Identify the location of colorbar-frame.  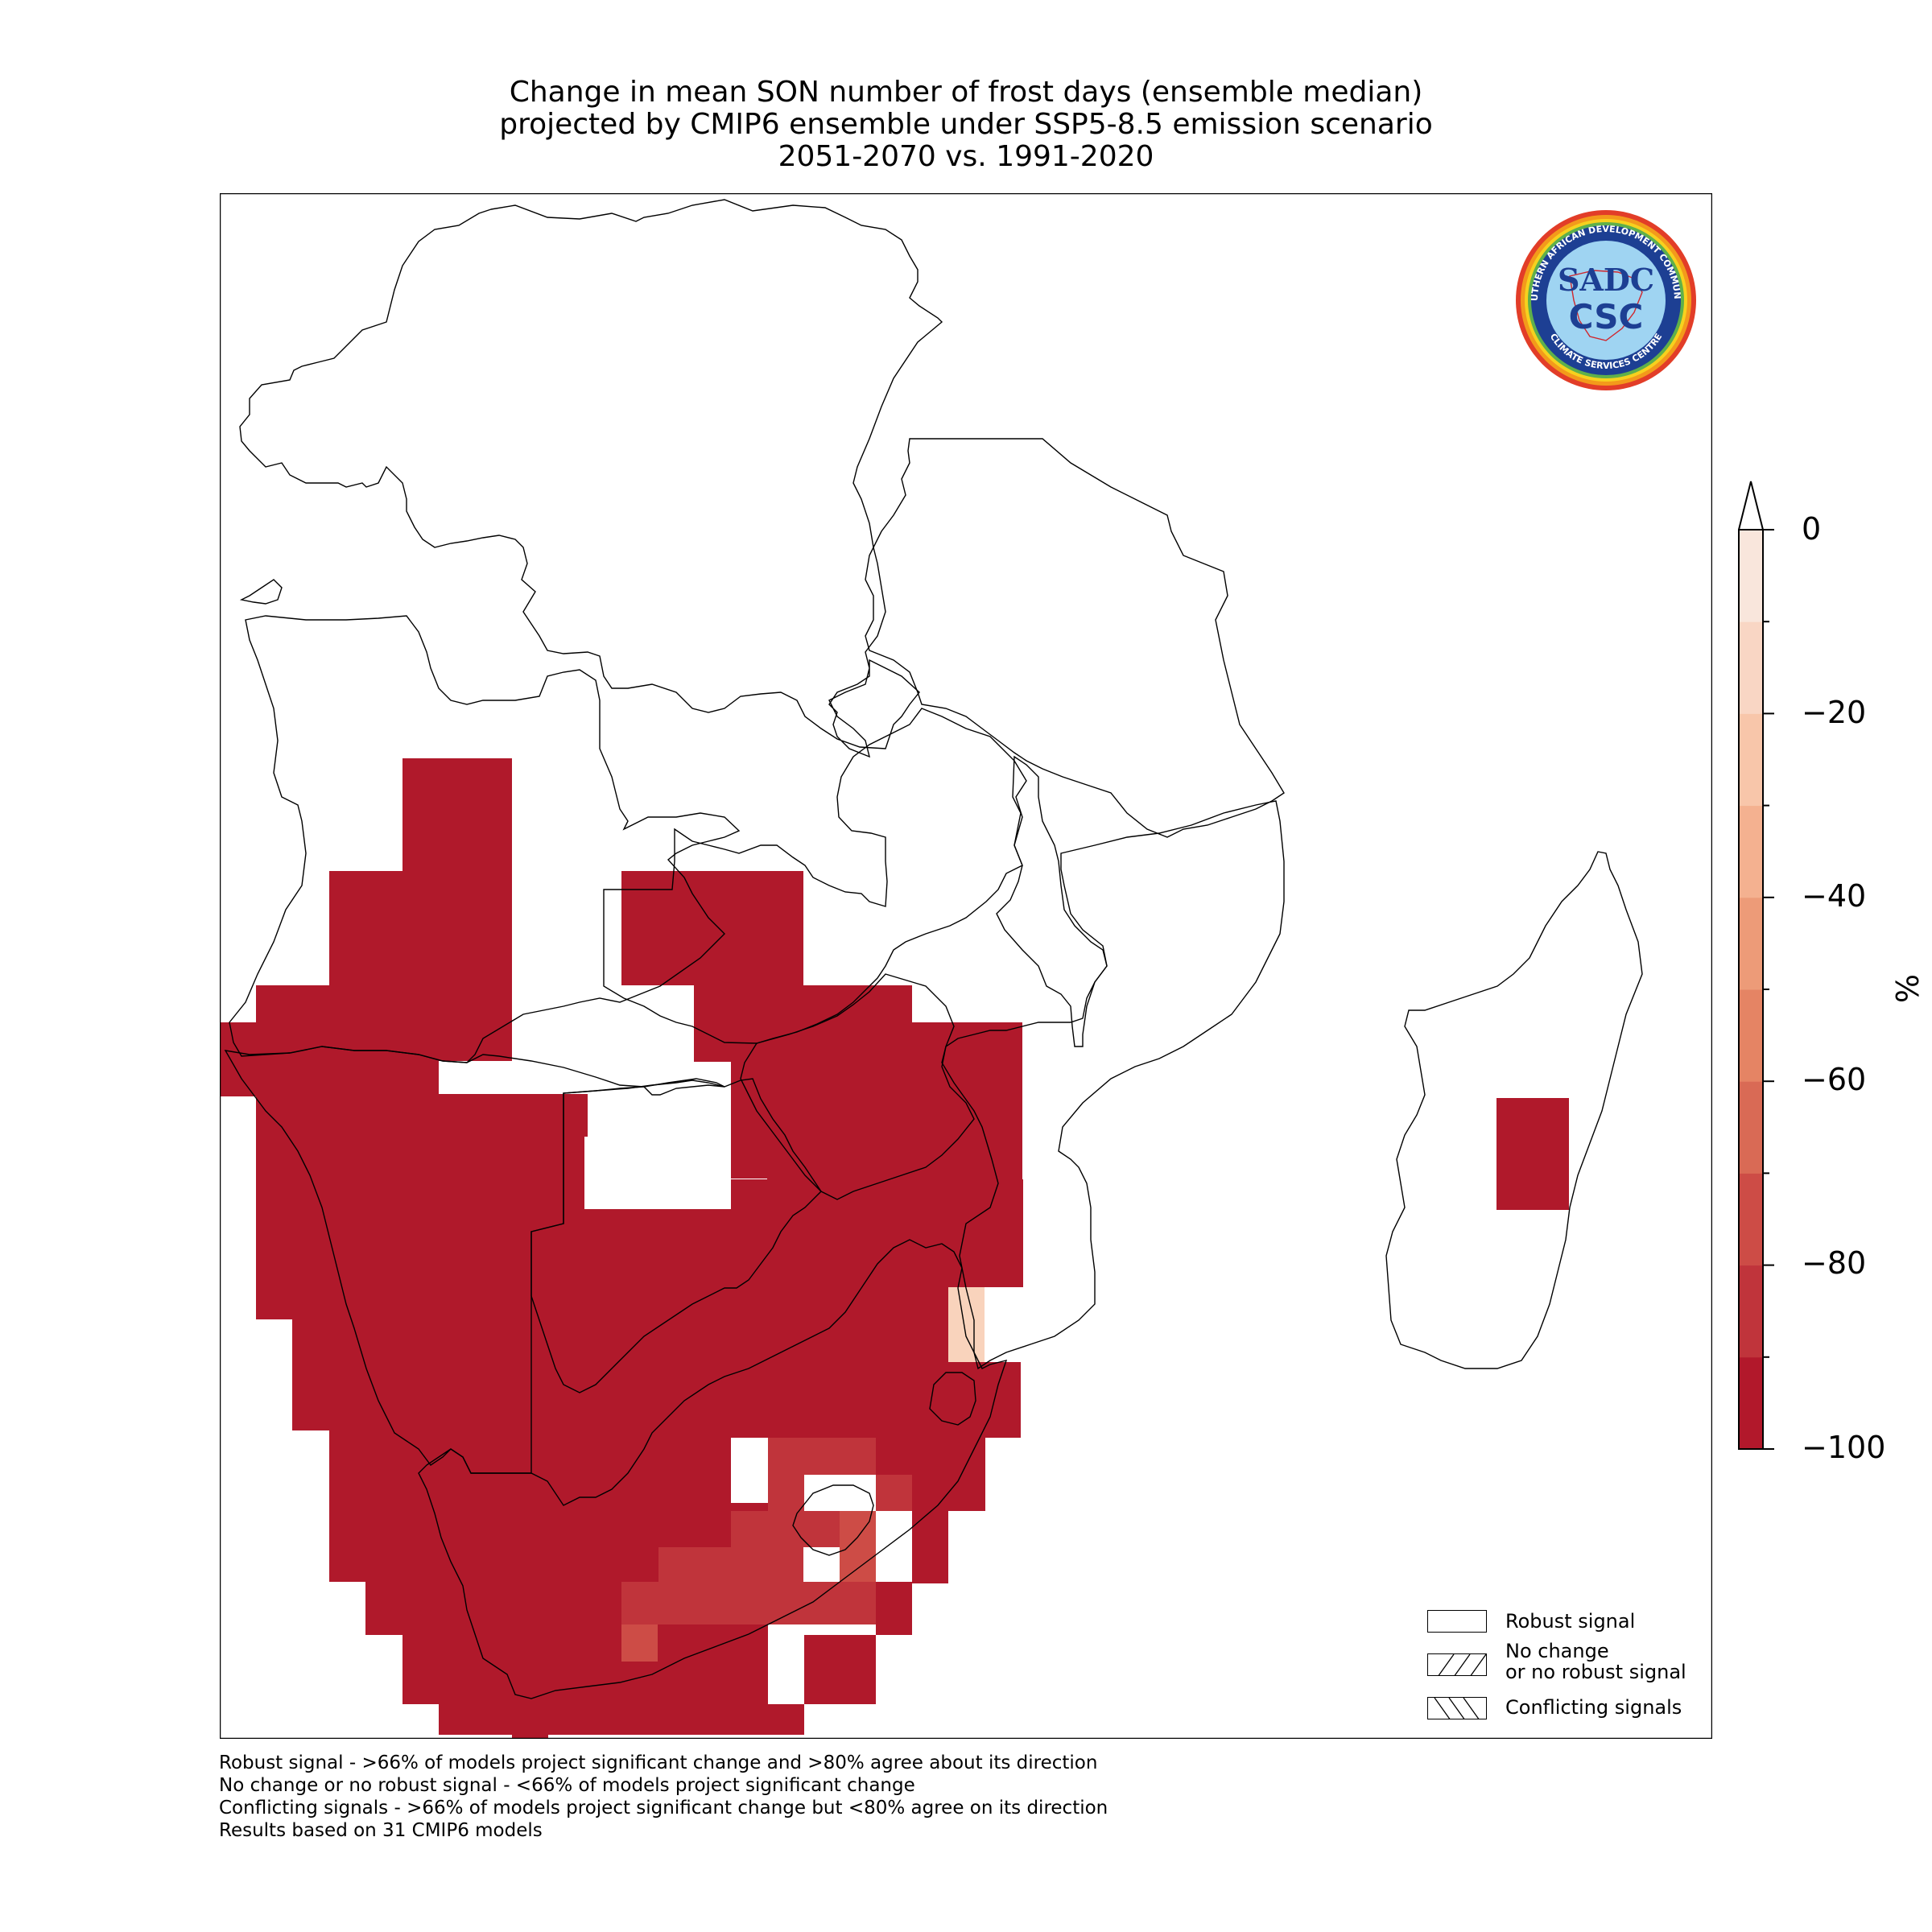
(1756, 966).